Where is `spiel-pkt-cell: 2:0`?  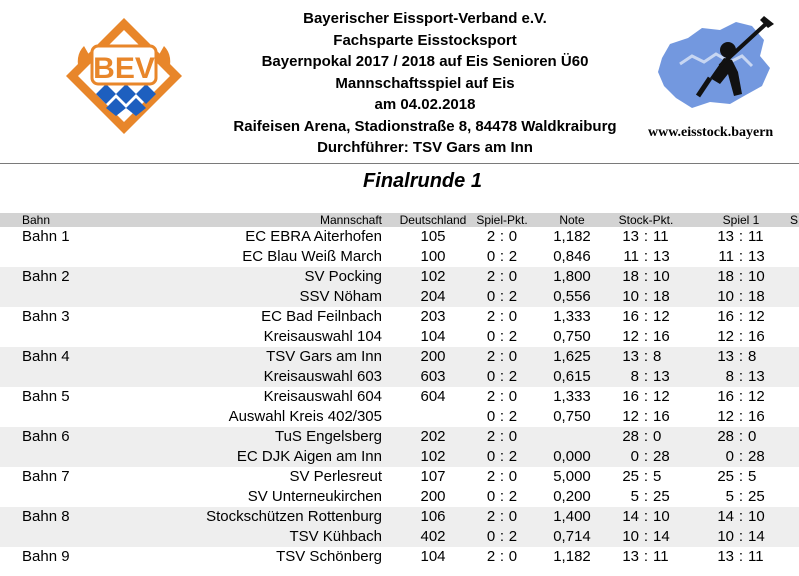
spiel-pkt-cell: 2:0 is located at coordinates (502, 357).